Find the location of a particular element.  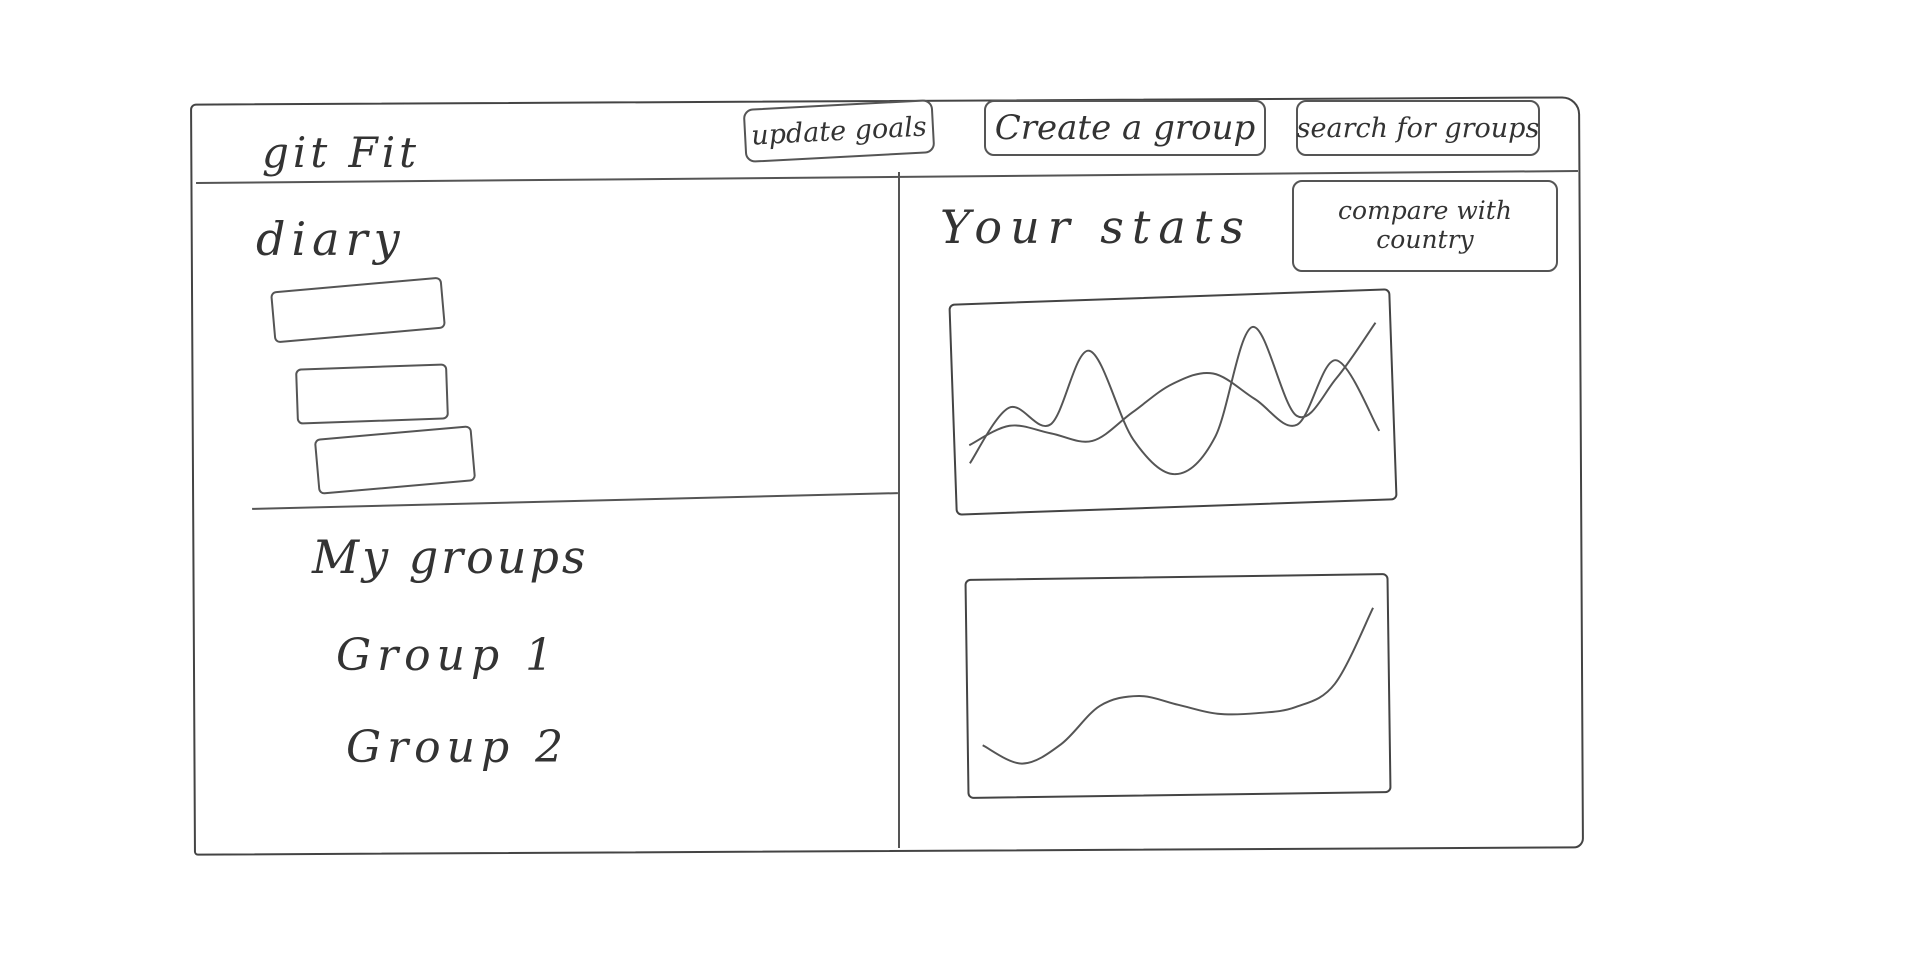

search-groups-button: search for groups is located at coordinates (1418, 128).